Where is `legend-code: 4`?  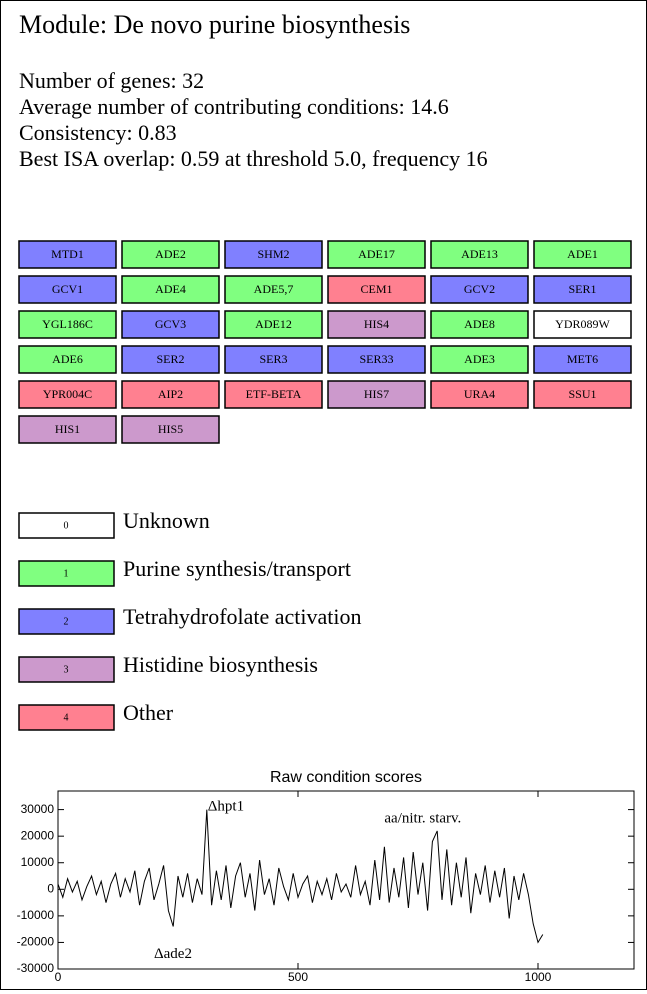
legend-code: 4 is located at coordinates (66, 717).